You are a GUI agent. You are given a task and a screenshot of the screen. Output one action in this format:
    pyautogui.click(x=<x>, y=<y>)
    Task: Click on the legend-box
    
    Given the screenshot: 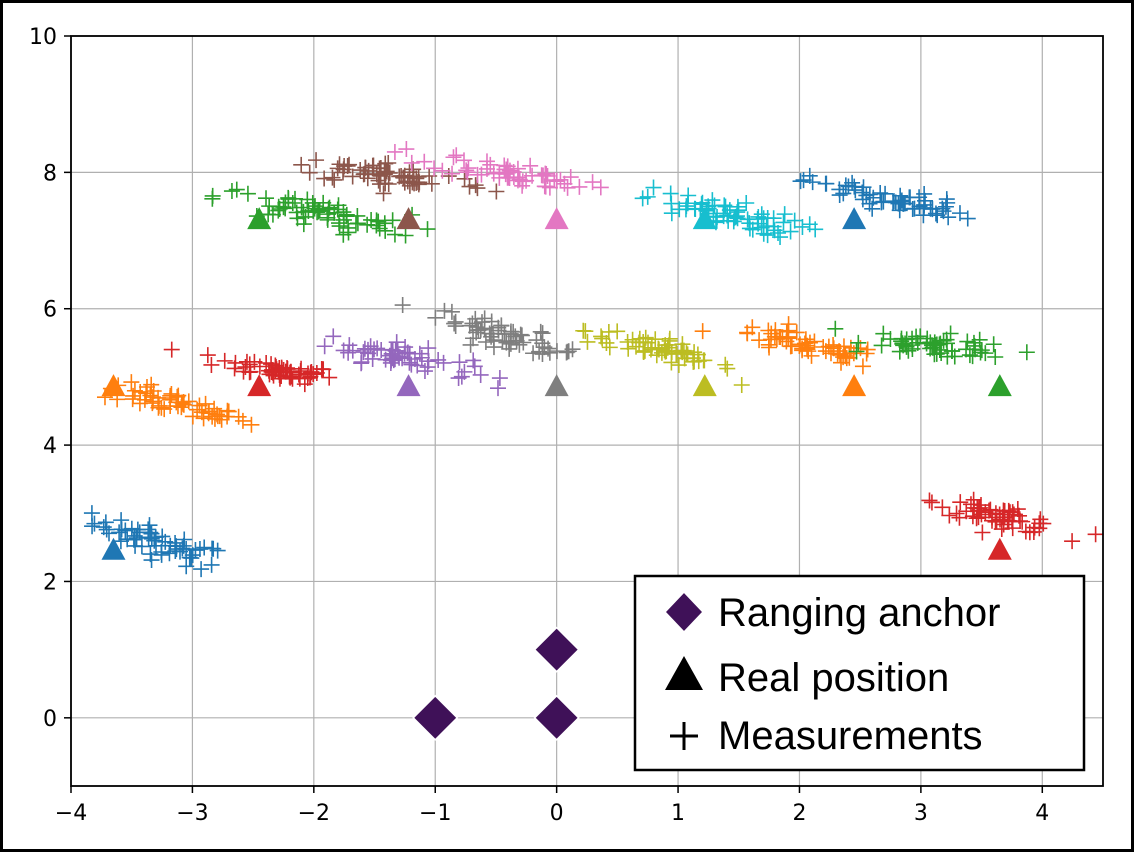 What is the action you would take?
    pyautogui.click(x=859, y=673)
    